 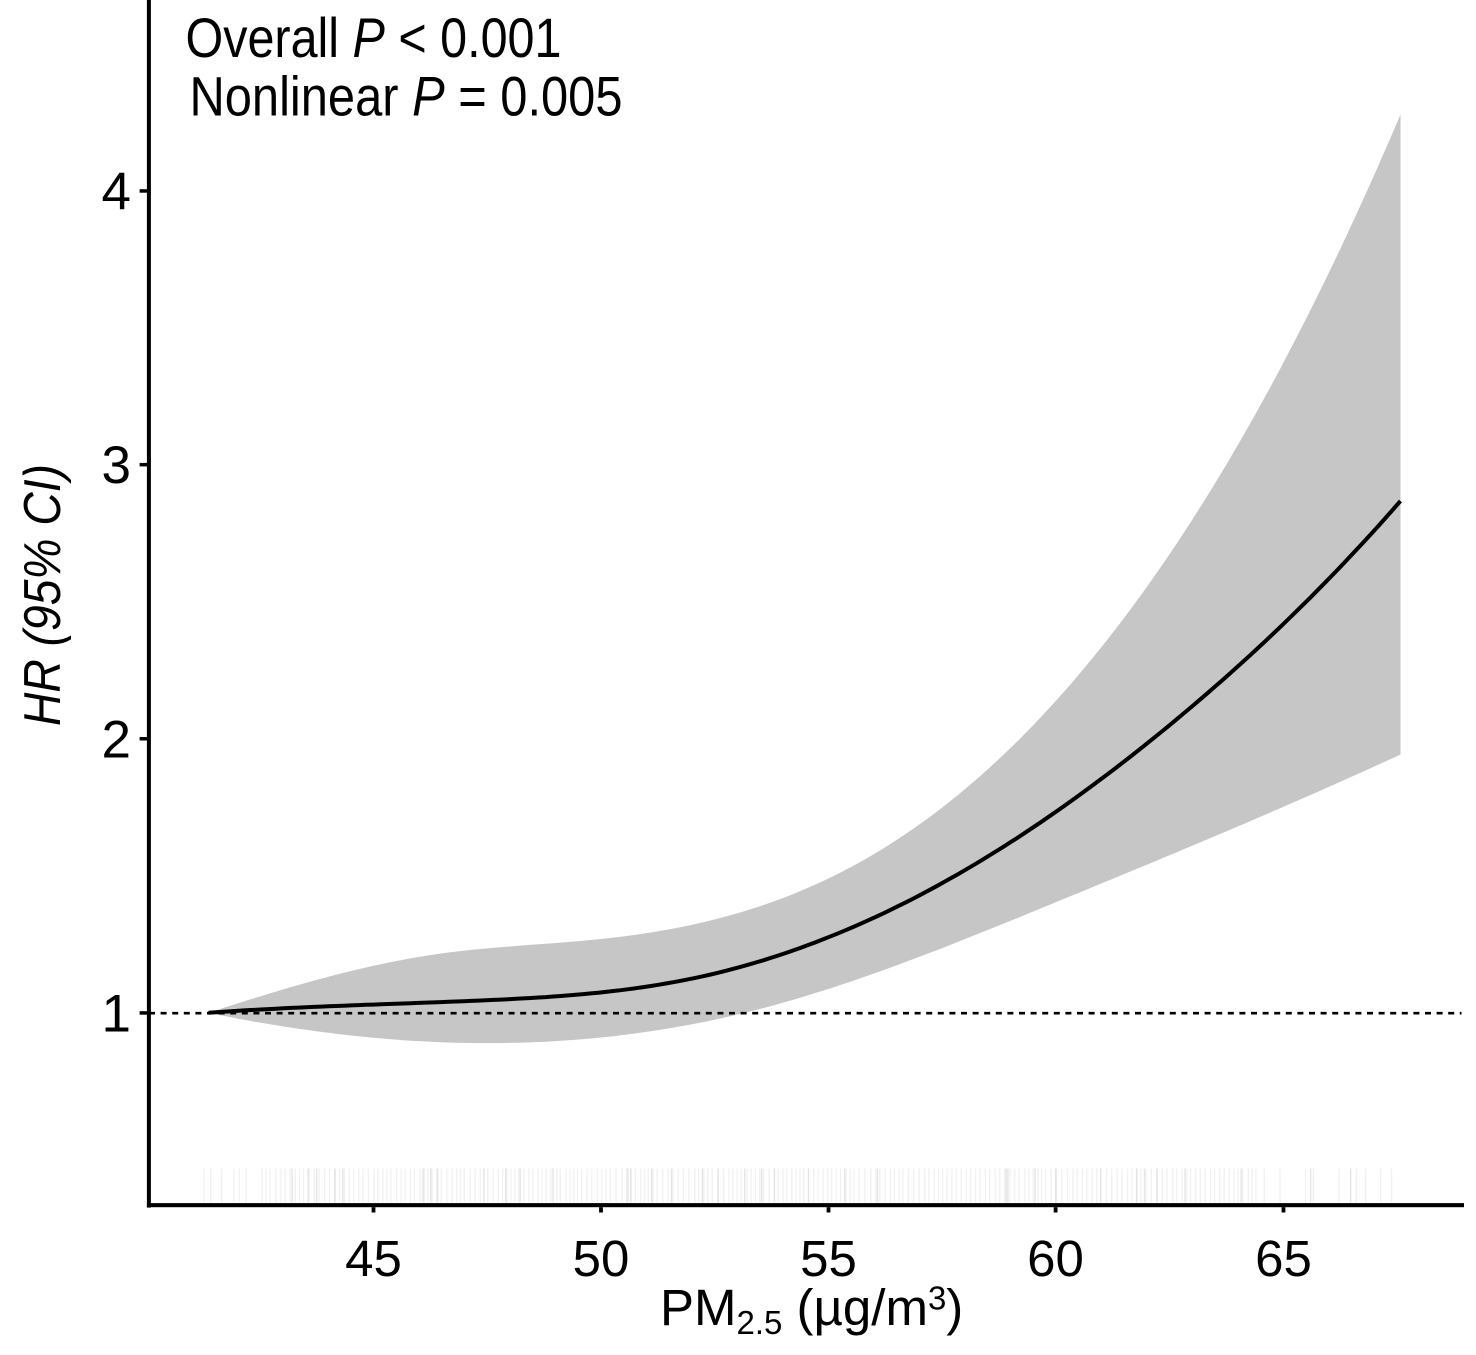 I want to click on svg-text: 1, so click(x=116, y=1014).